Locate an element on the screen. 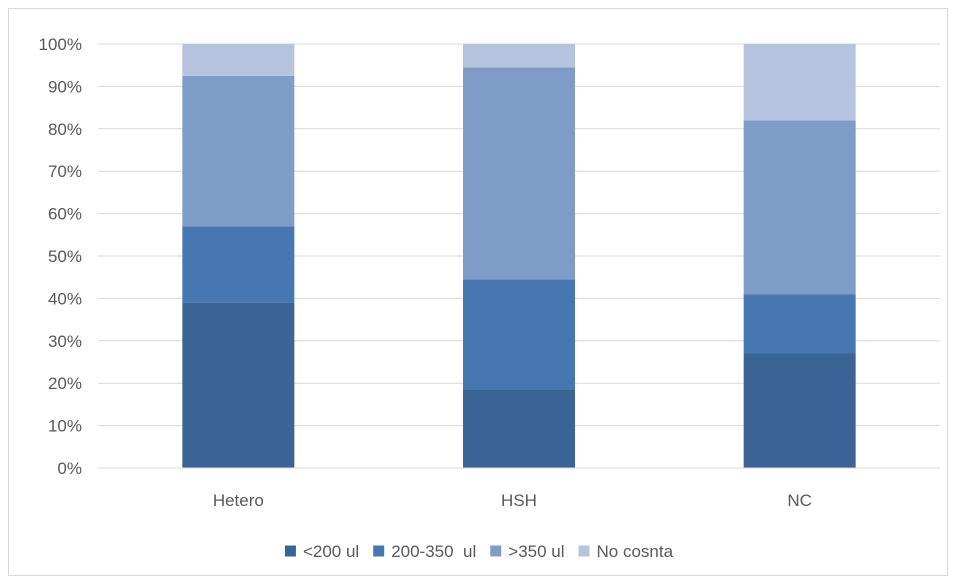  legend: <200 ul 200-350 ul >350 ul No cosnta is located at coordinates (479, 551).